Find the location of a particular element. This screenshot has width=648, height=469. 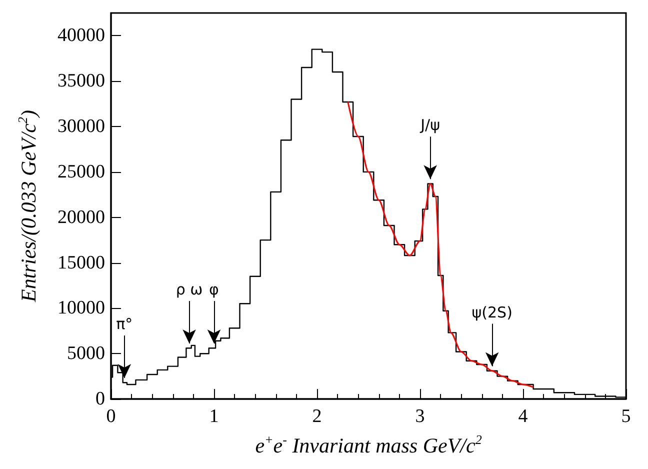

x-tick-label: 5 is located at coordinates (626, 416).